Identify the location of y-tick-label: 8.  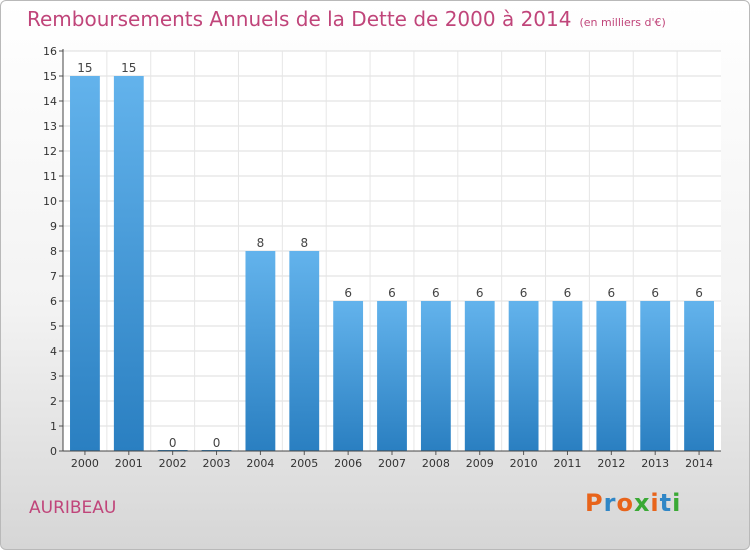
(53, 251).